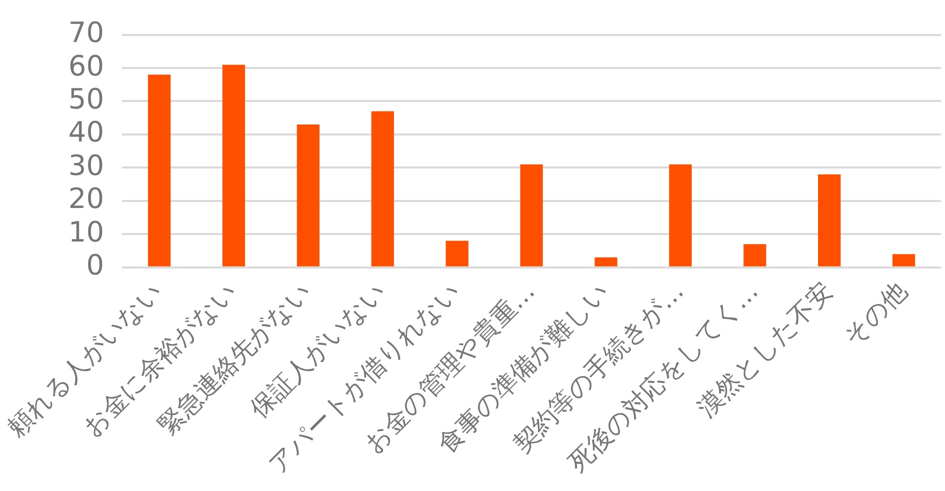 This screenshot has width=945, height=491. Describe the element at coordinates (86, 99) in the screenshot. I see `y-tick-label: 50` at that location.